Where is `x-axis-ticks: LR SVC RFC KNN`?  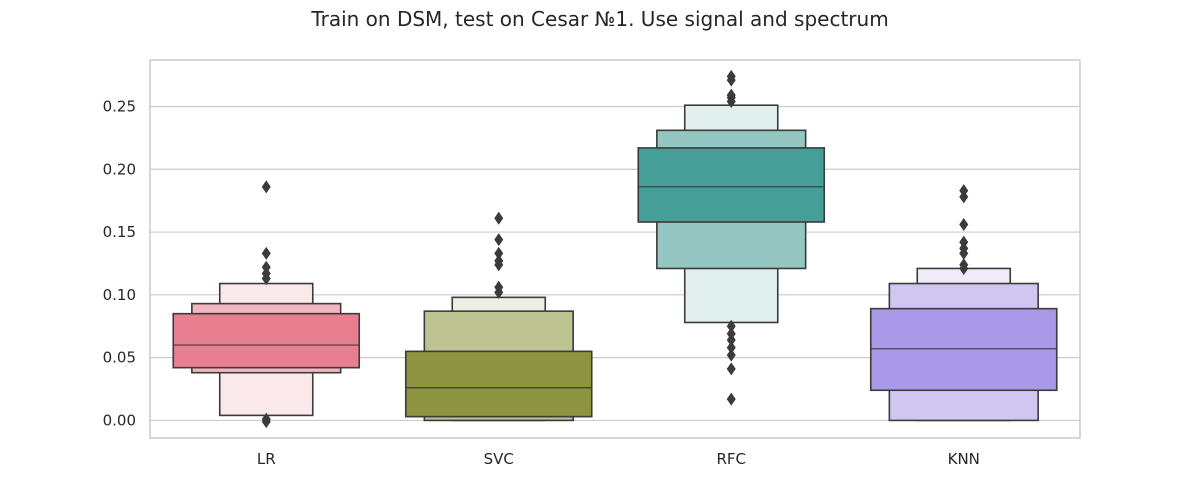 x-axis-ticks: LR SVC RFC KNN is located at coordinates (618, 459).